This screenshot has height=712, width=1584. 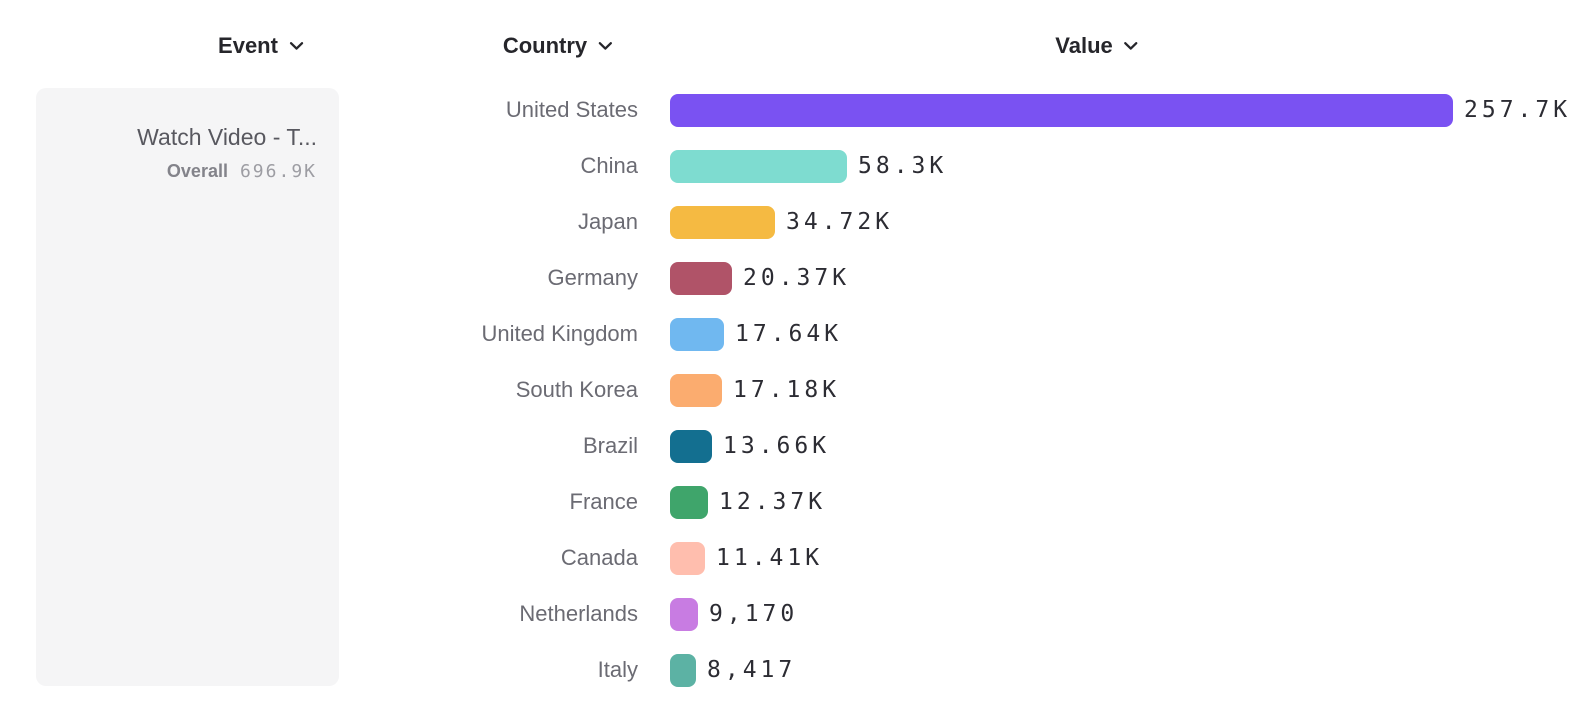 I want to click on bar-row: United States 257.7K, so click(x=792, y=110).